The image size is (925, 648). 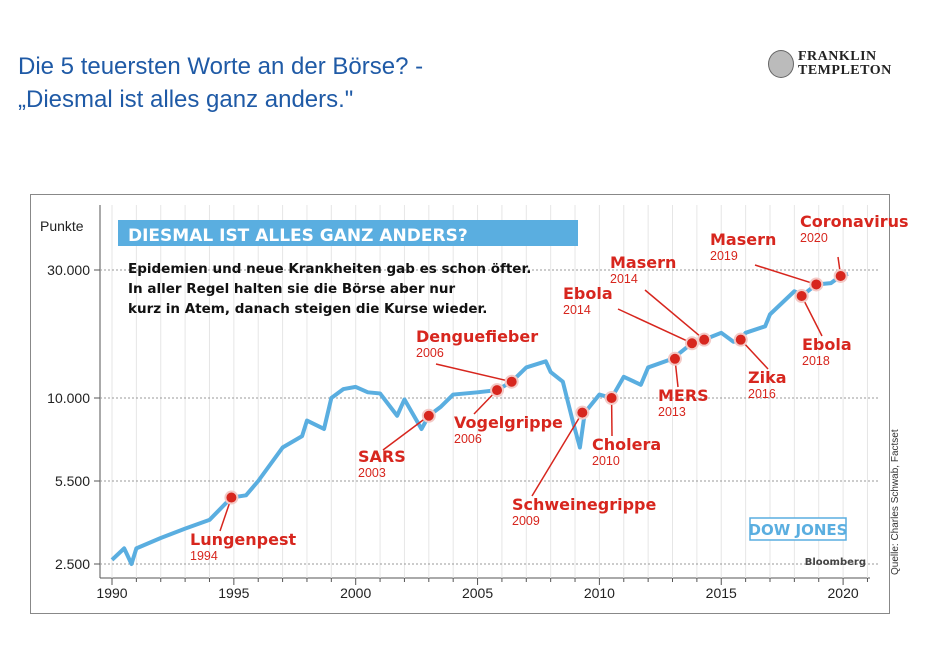 I want to click on event-year: 2013, so click(x=672, y=412).